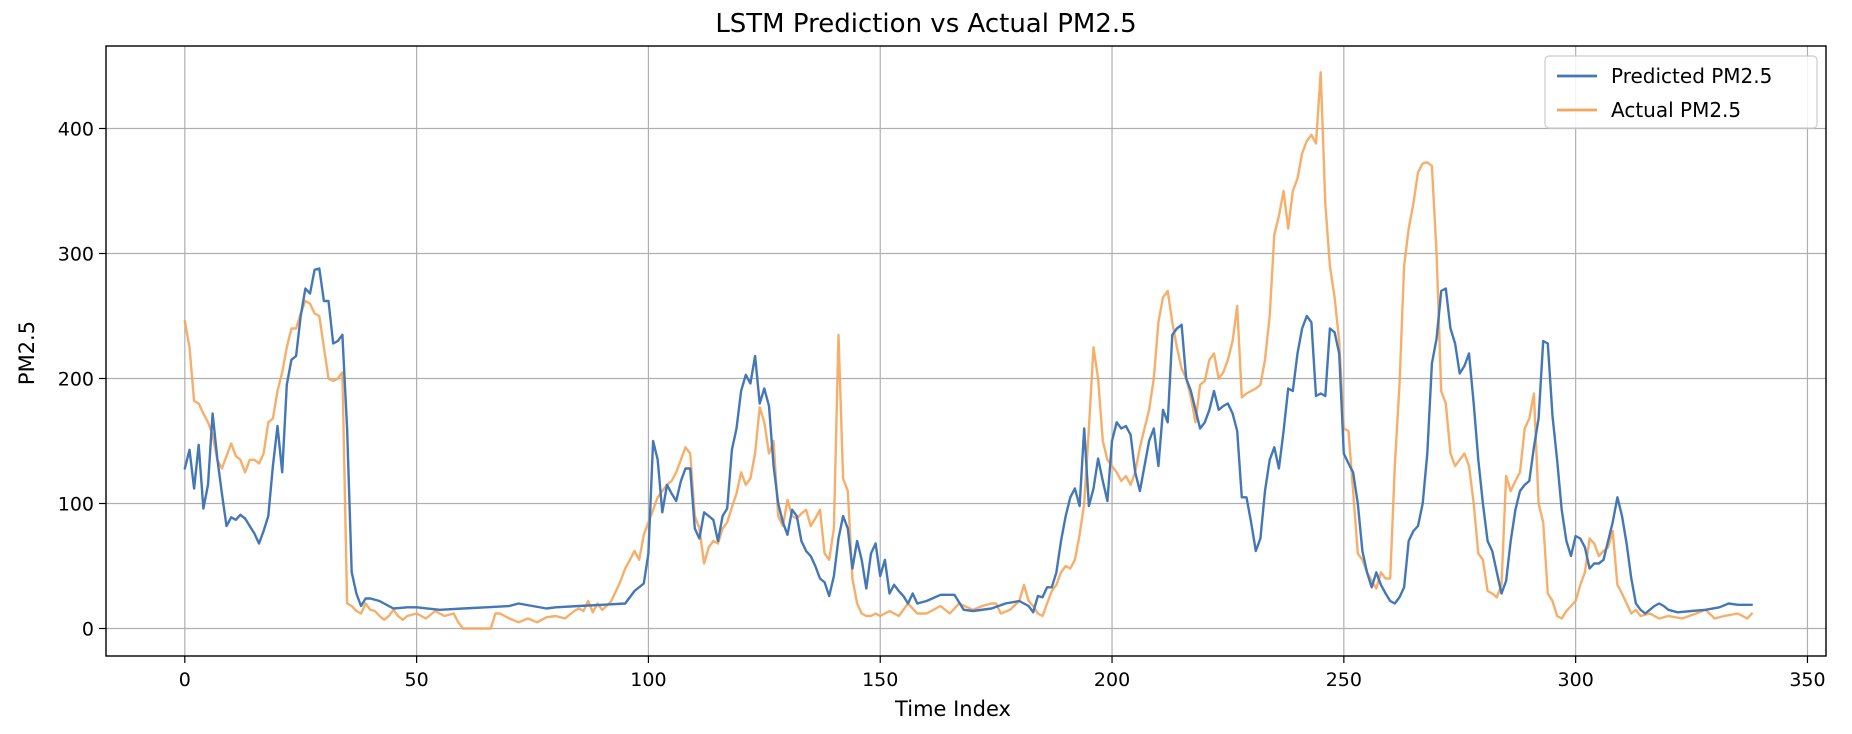  What do you see at coordinates (1112, 680) in the screenshot?
I see `x-tick-label: 200` at bounding box center [1112, 680].